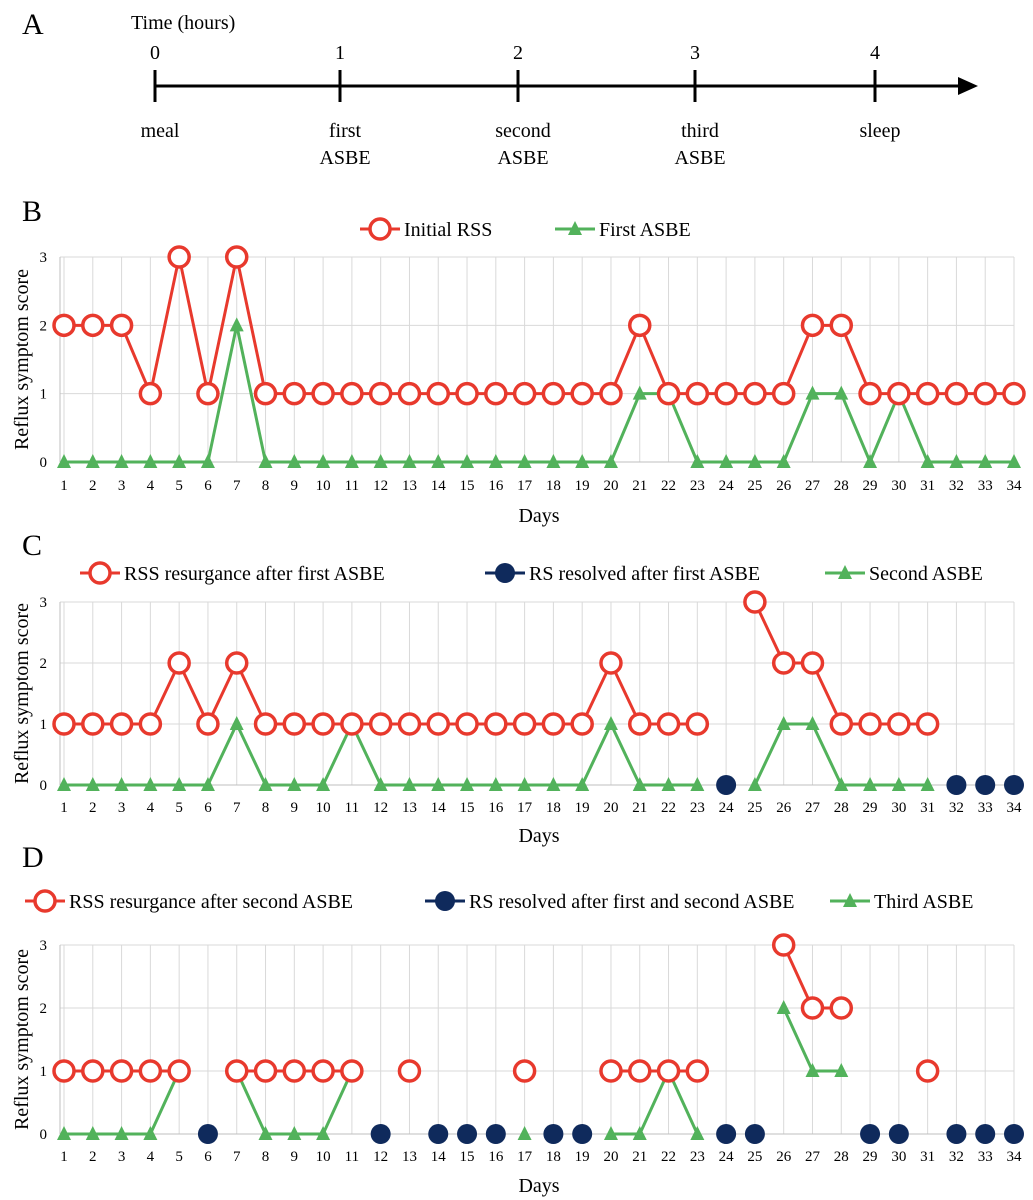 Image resolution: width=1033 pixels, height=1200 pixels. What do you see at coordinates (695, 53) in the screenshot?
I see `timeline-tick-label: 3` at bounding box center [695, 53].